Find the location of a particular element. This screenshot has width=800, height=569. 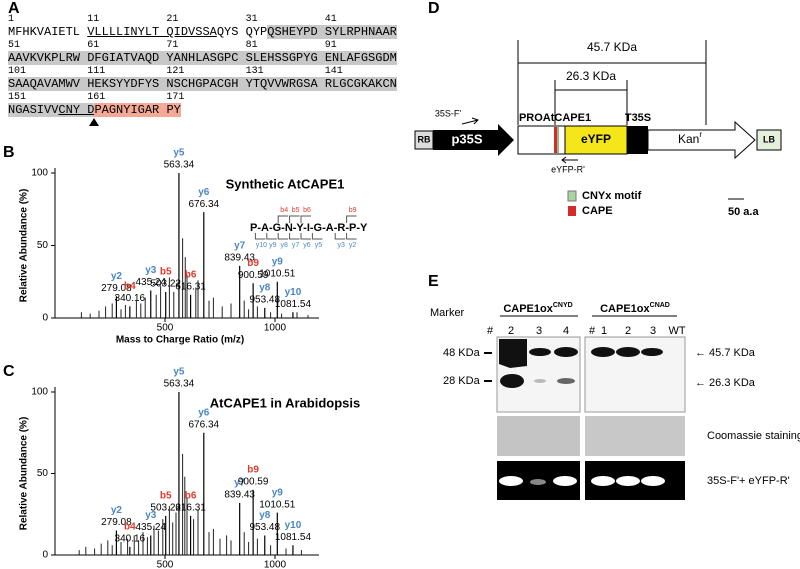

b-ion-label: b9 is located at coordinates (353, 210).